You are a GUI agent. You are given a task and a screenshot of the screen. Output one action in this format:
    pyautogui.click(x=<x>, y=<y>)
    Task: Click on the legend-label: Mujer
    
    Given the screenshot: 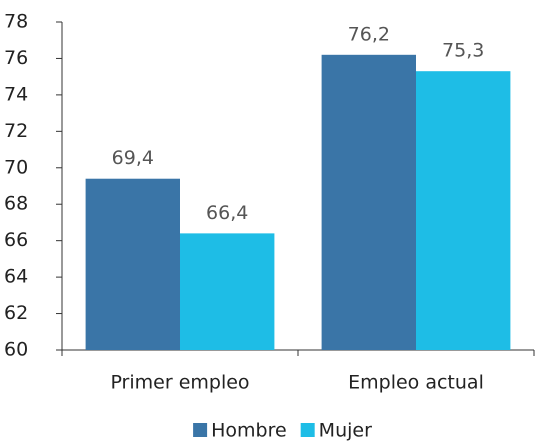 What is the action you would take?
    pyautogui.click(x=345, y=430)
    